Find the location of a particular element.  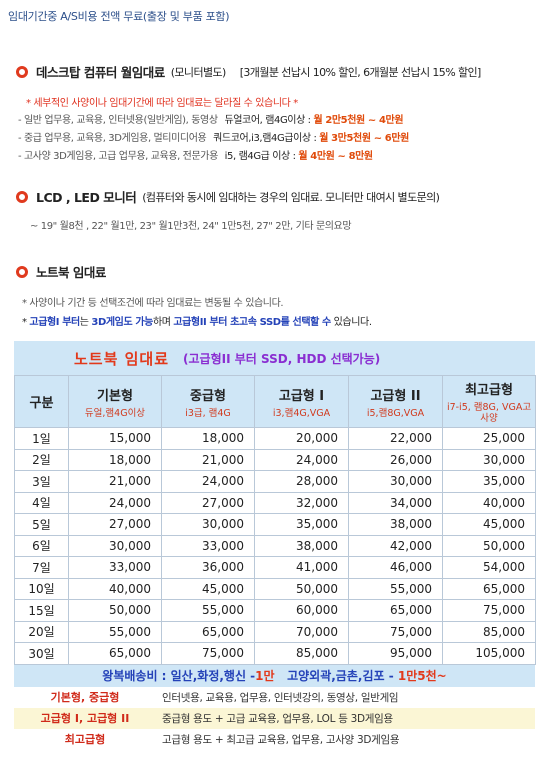

price-cell: 70,000 is located at coordinates (301, 631).